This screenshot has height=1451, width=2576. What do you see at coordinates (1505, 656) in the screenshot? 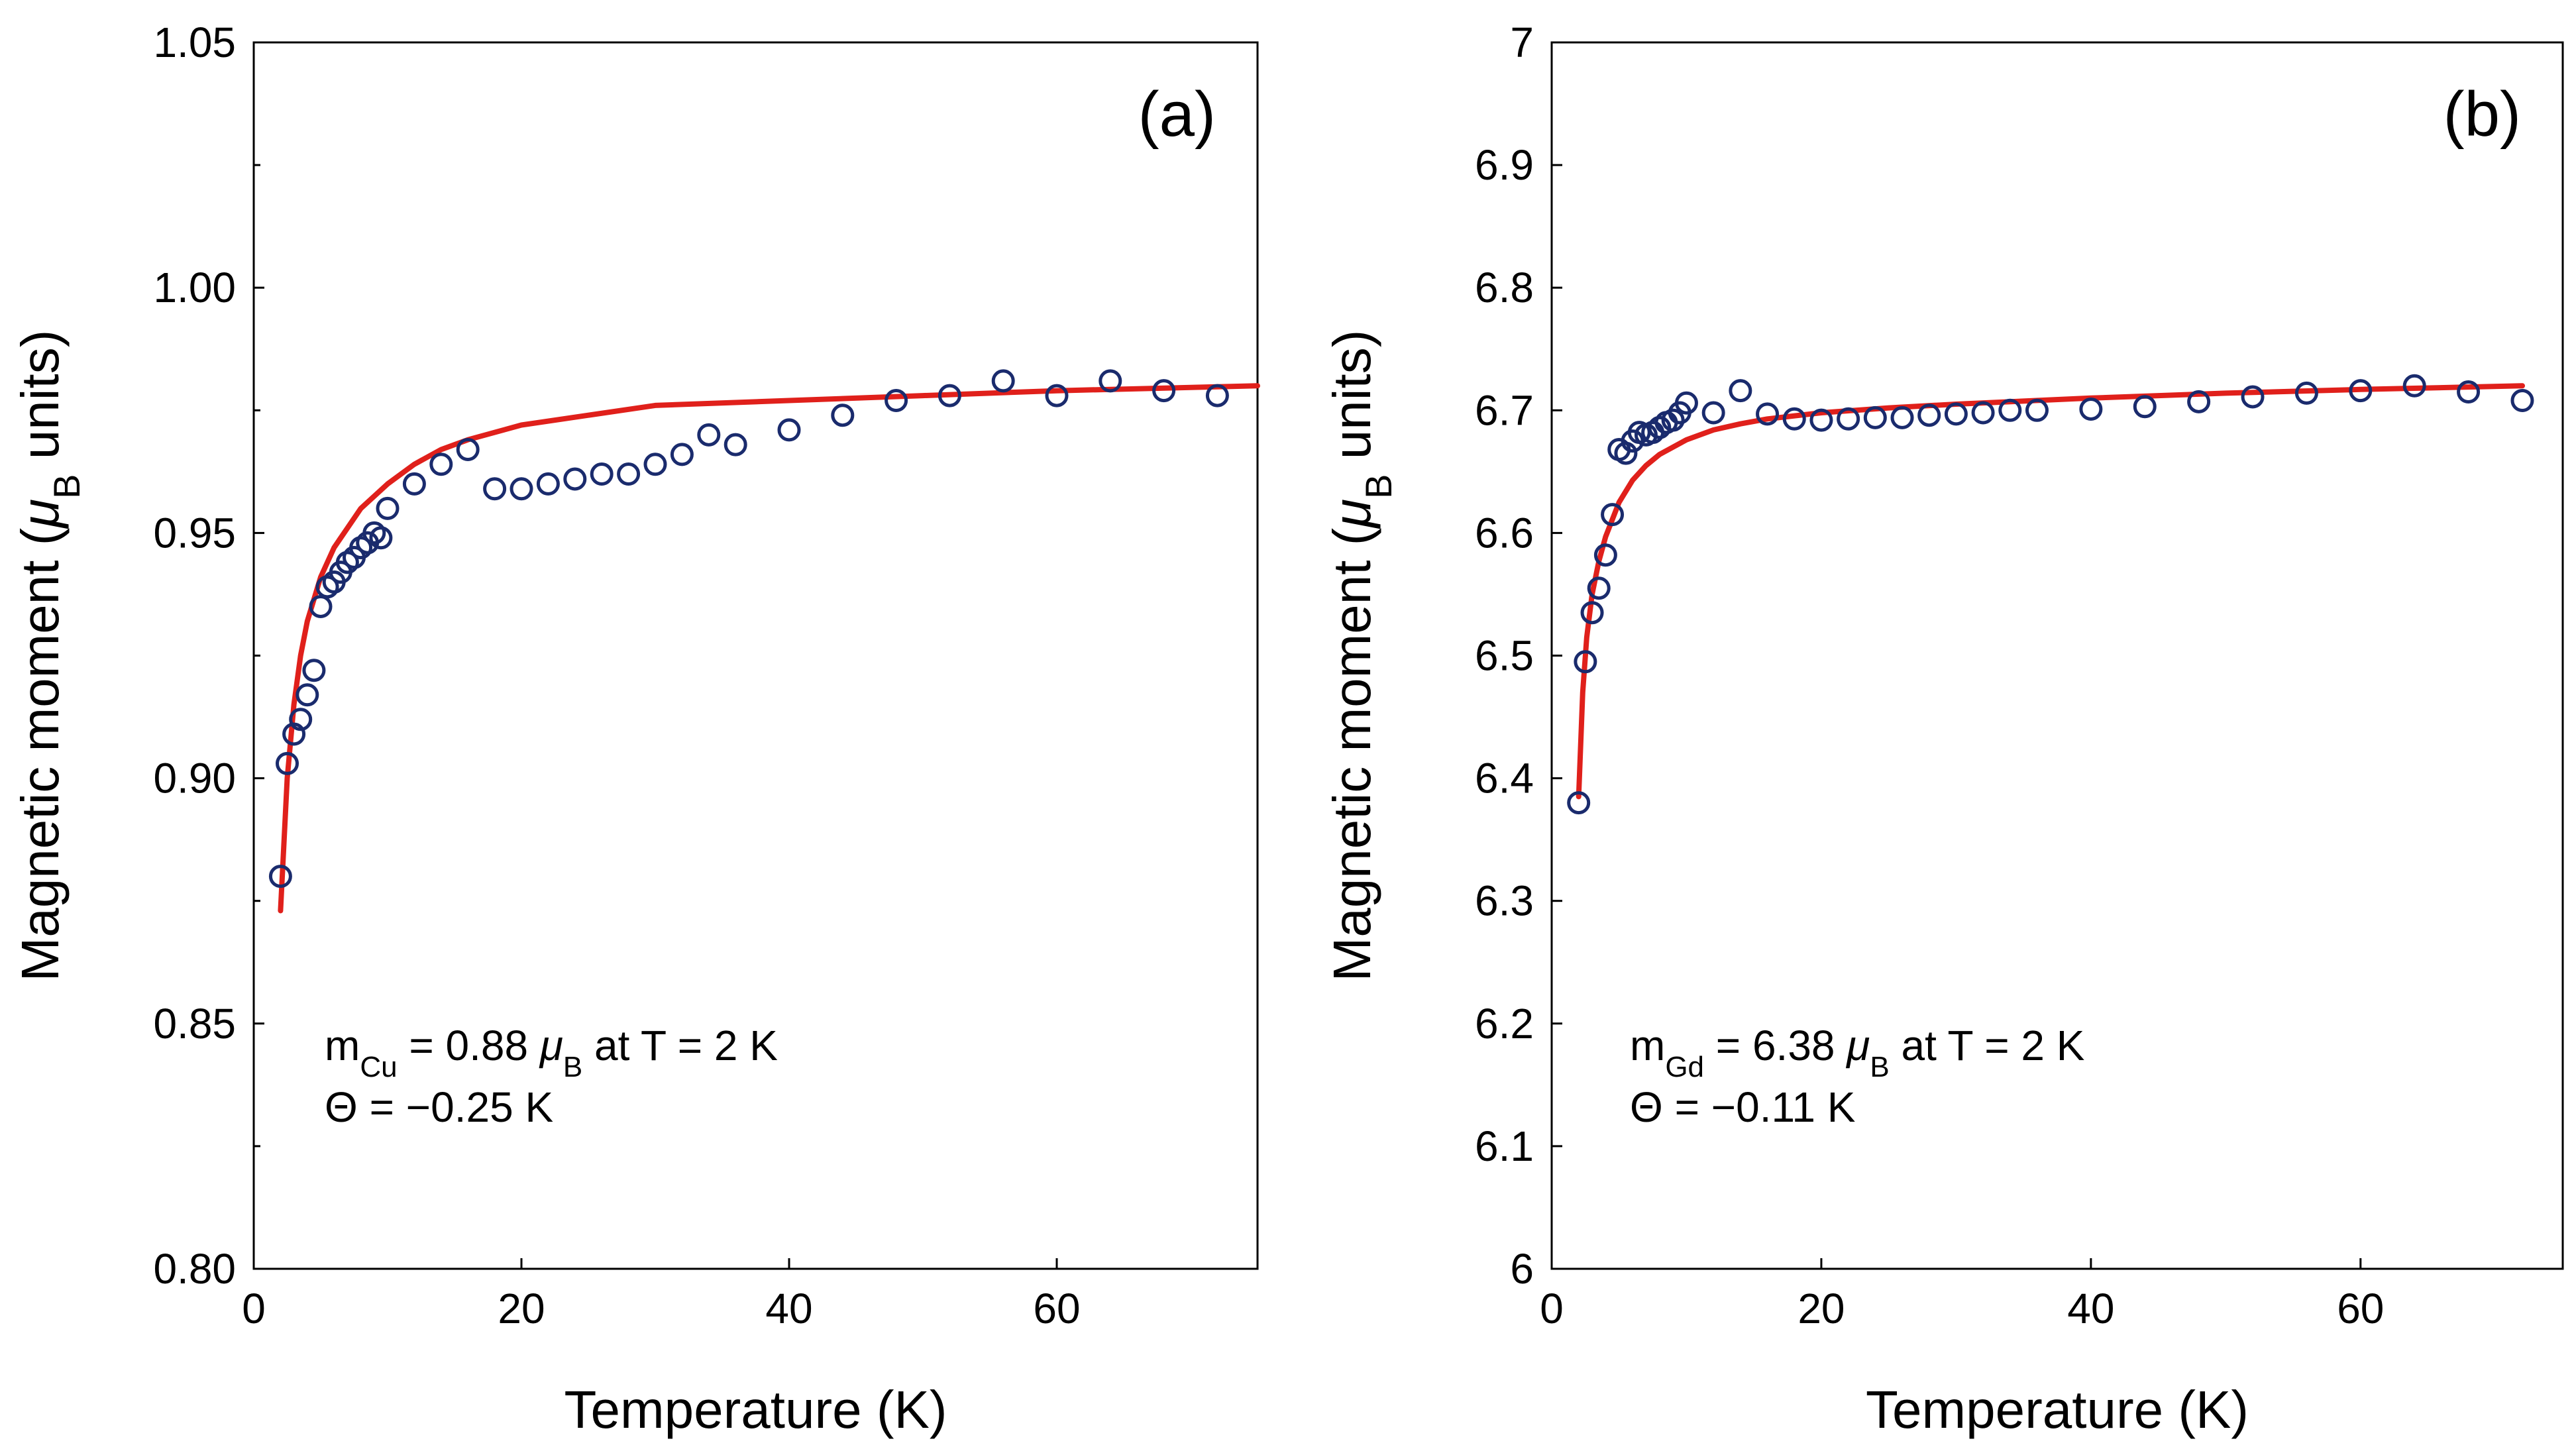
I see `y-tick-label: 6.5` at bounding box center [1505, 656].